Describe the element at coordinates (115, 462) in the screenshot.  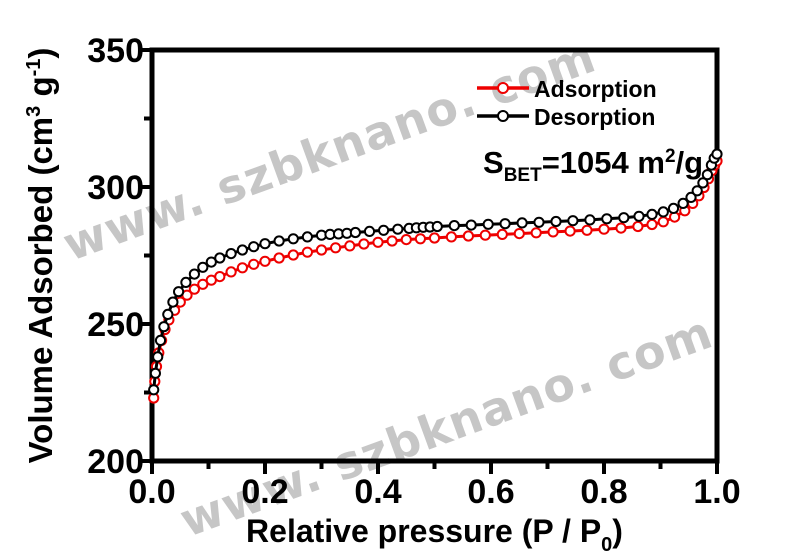
I see `y-tick-label: 200` at that location.